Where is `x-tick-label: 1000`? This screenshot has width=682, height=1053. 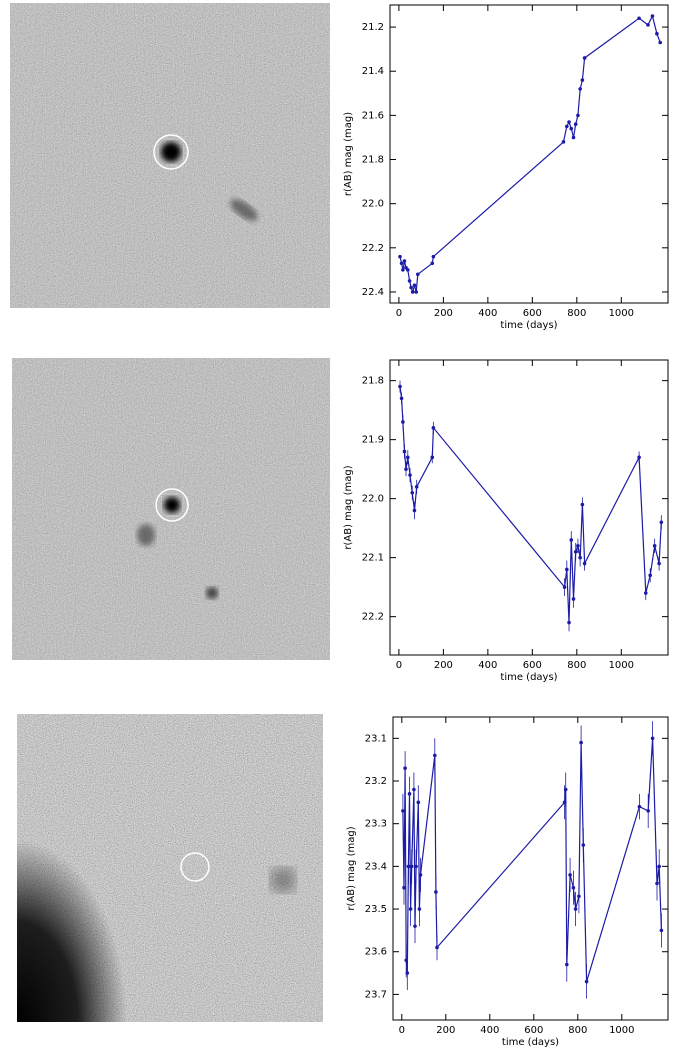
x-tick-label: 1000 is located at coordinates (621, 665).